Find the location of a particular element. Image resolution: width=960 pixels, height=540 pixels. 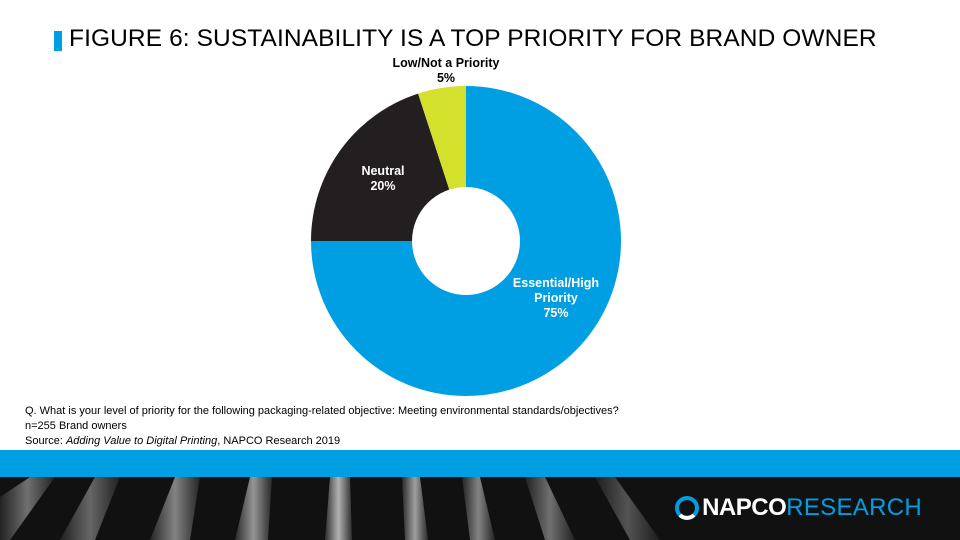

slice-label-1: Essential/High Priority 75% is located at coordinates (556, 298).